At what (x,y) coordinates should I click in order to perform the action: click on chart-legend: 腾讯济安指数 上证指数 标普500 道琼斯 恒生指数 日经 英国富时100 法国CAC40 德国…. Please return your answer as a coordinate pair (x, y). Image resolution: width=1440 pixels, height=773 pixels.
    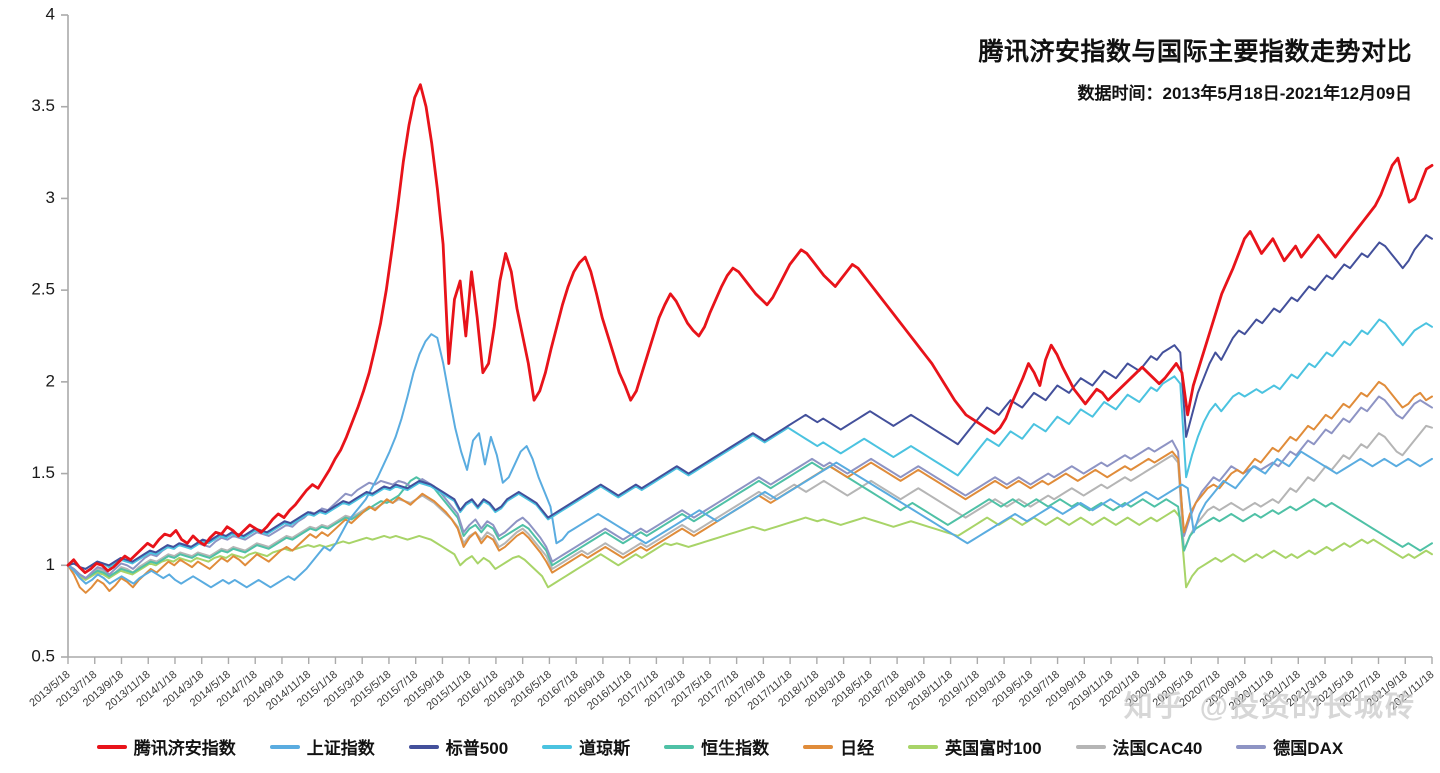
    Looking at the image, I should click on (720, 746).